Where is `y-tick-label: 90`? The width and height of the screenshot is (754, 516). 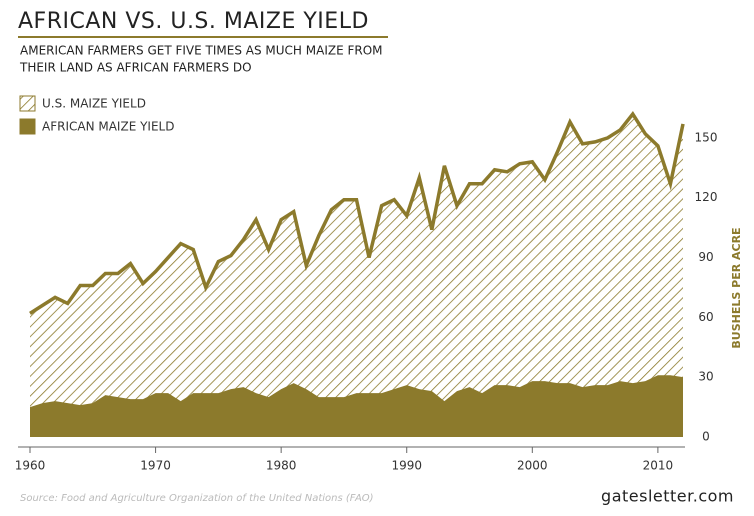
y-tick-label: 90 is located at coordinates (705, 257).